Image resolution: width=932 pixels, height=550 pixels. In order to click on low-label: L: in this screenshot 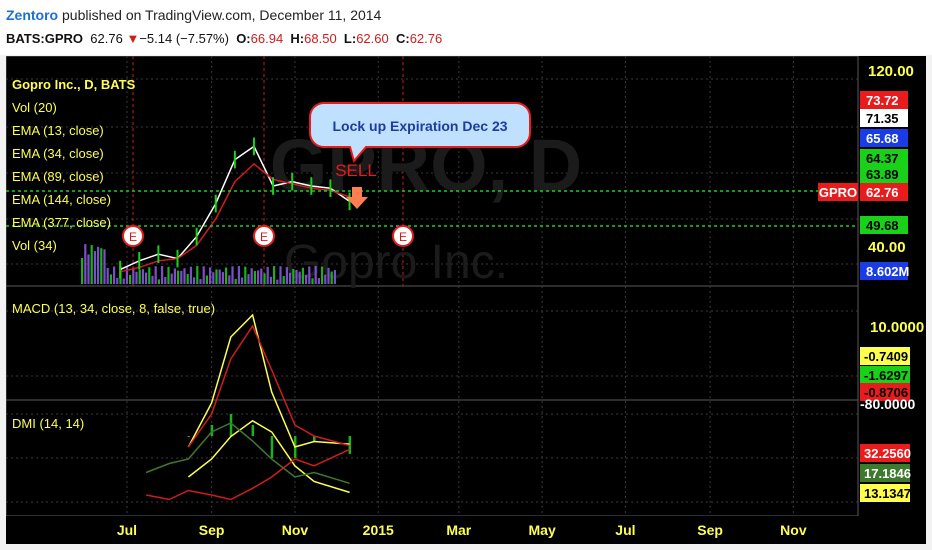, I will do `click(350, 38)`.